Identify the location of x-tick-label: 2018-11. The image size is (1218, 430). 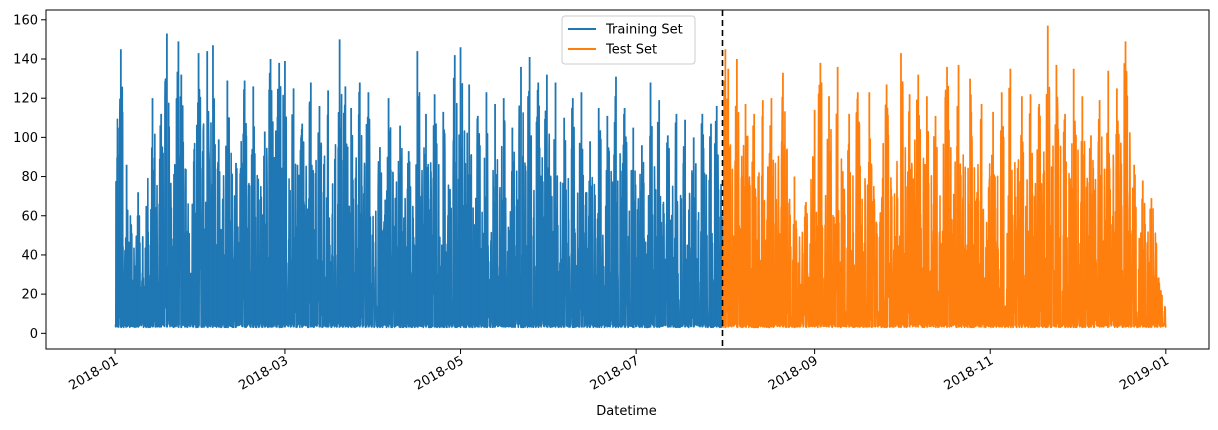
(969, 373).